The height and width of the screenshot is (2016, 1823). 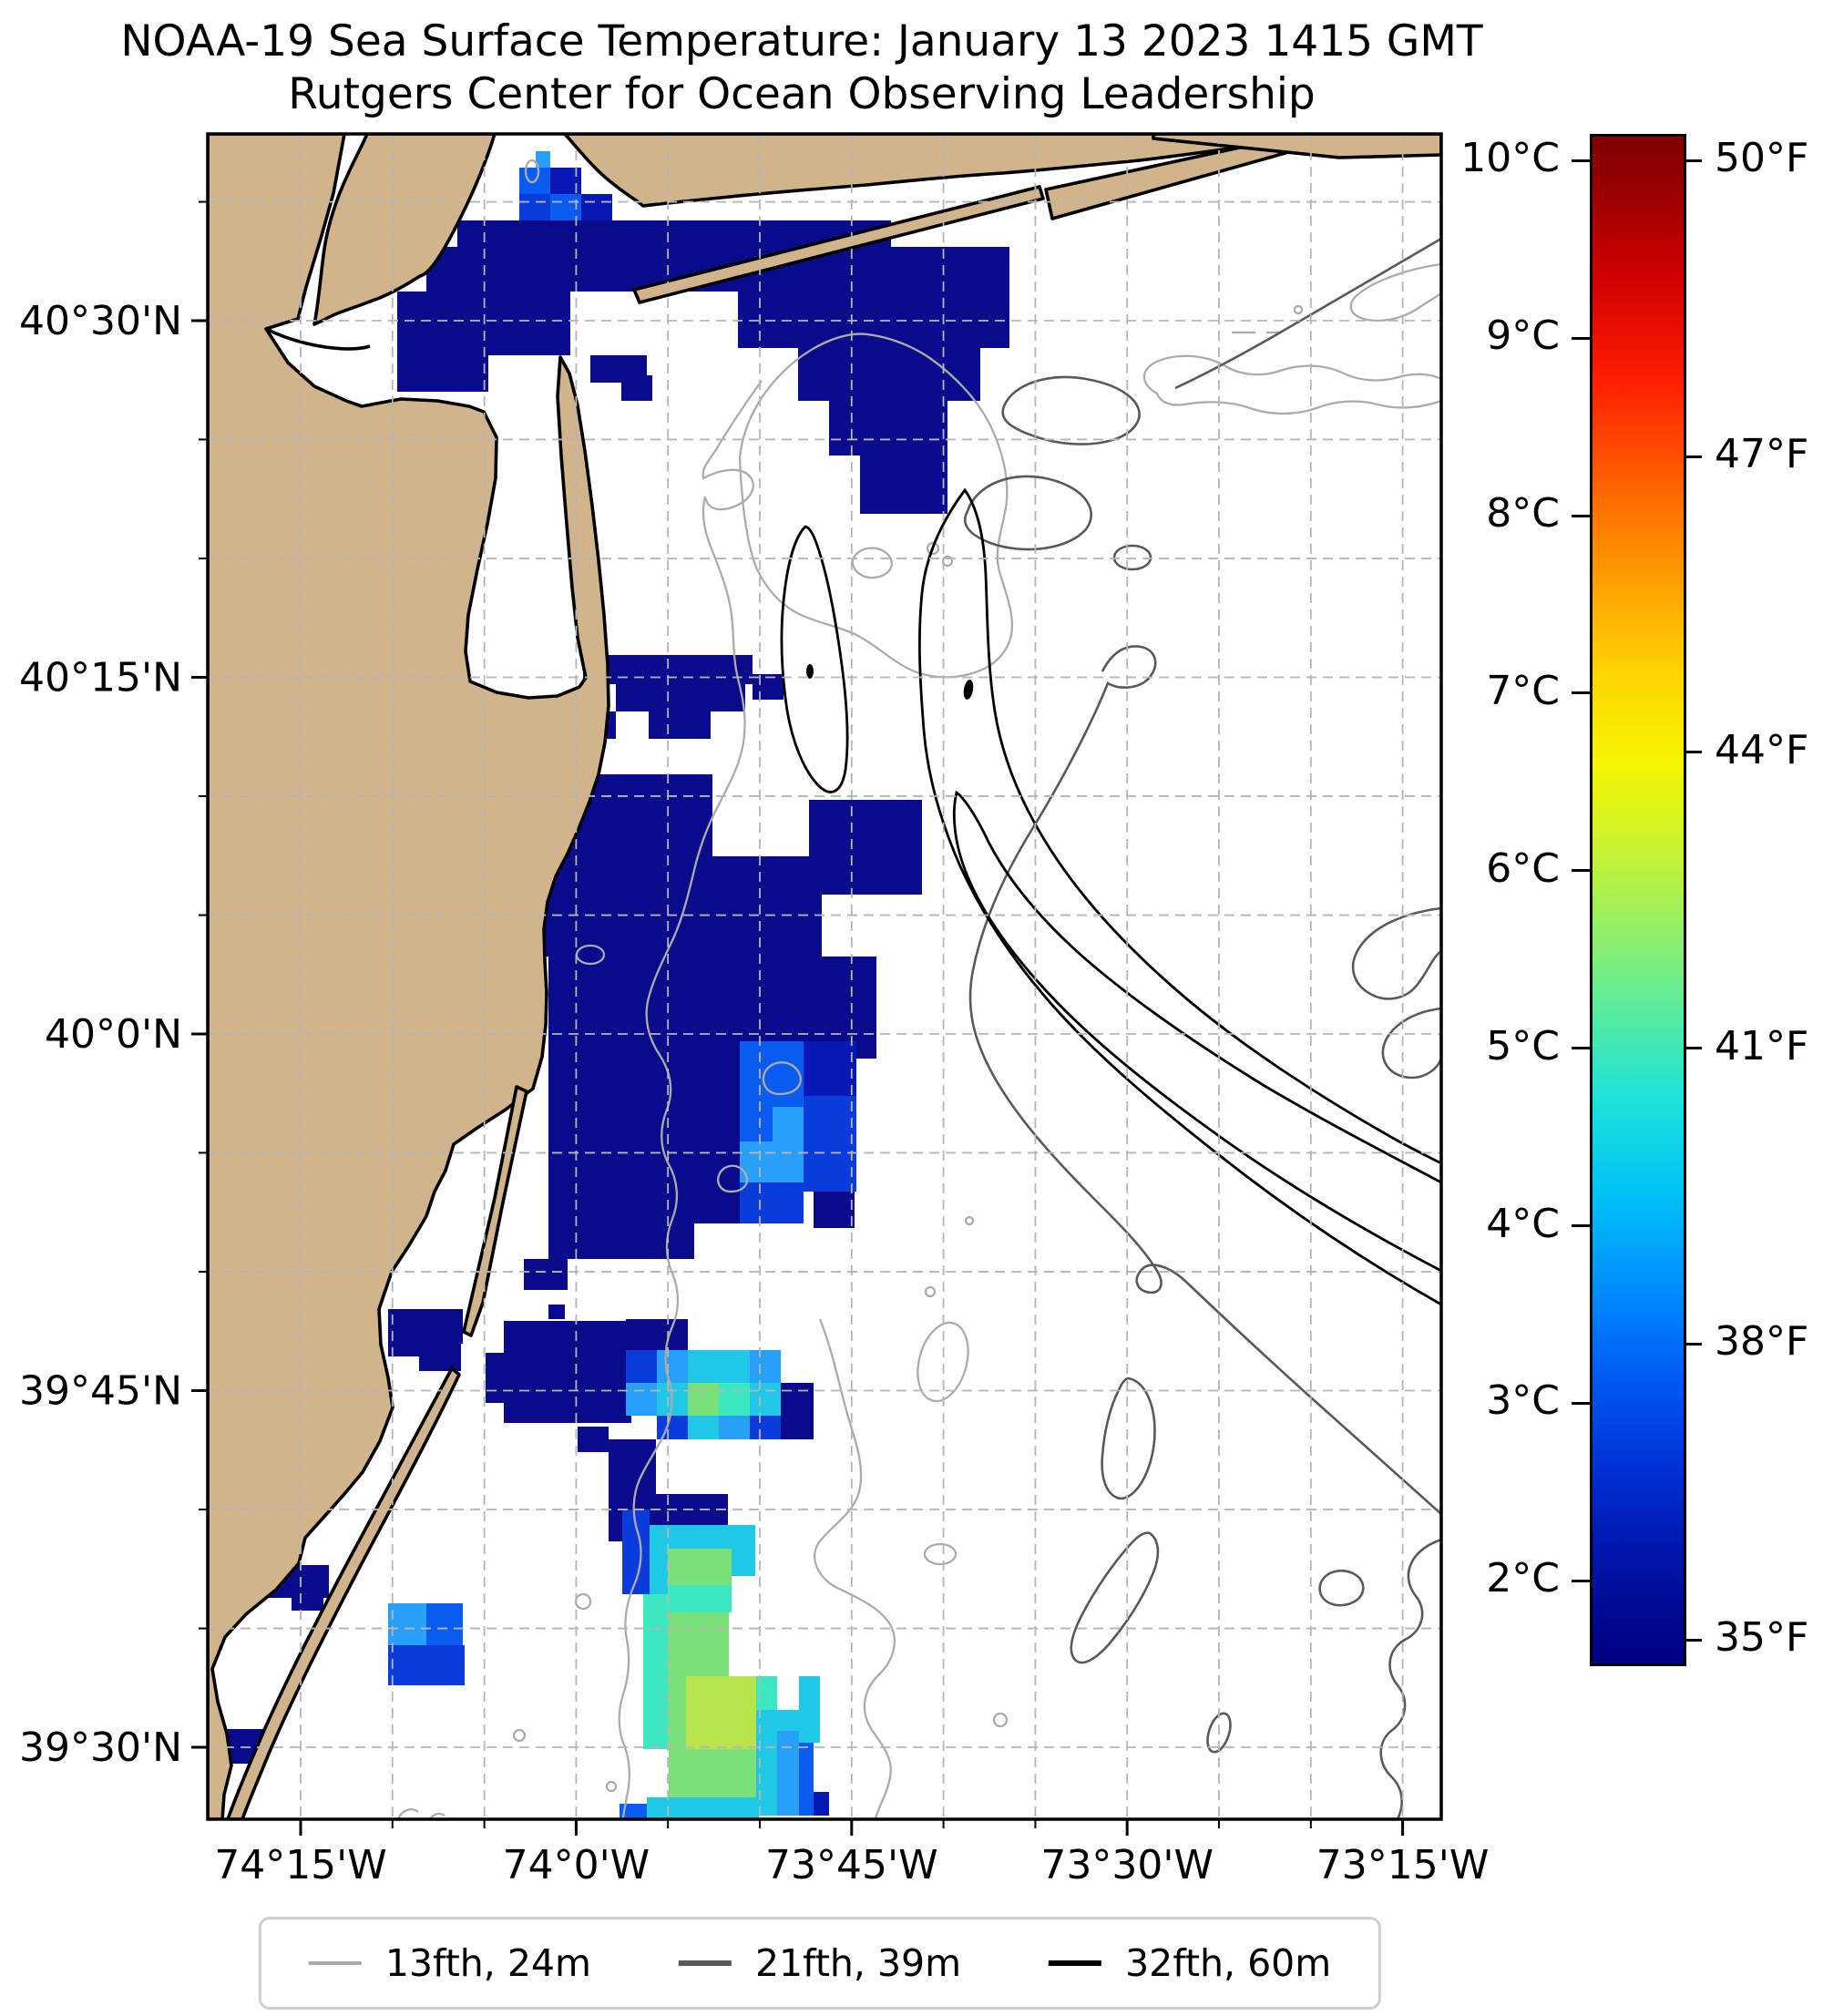 What do you see at coordinates (495, 1211) in the screenshot?
I see `land-barrier-nj-north` at bounding box center [495, 1211].